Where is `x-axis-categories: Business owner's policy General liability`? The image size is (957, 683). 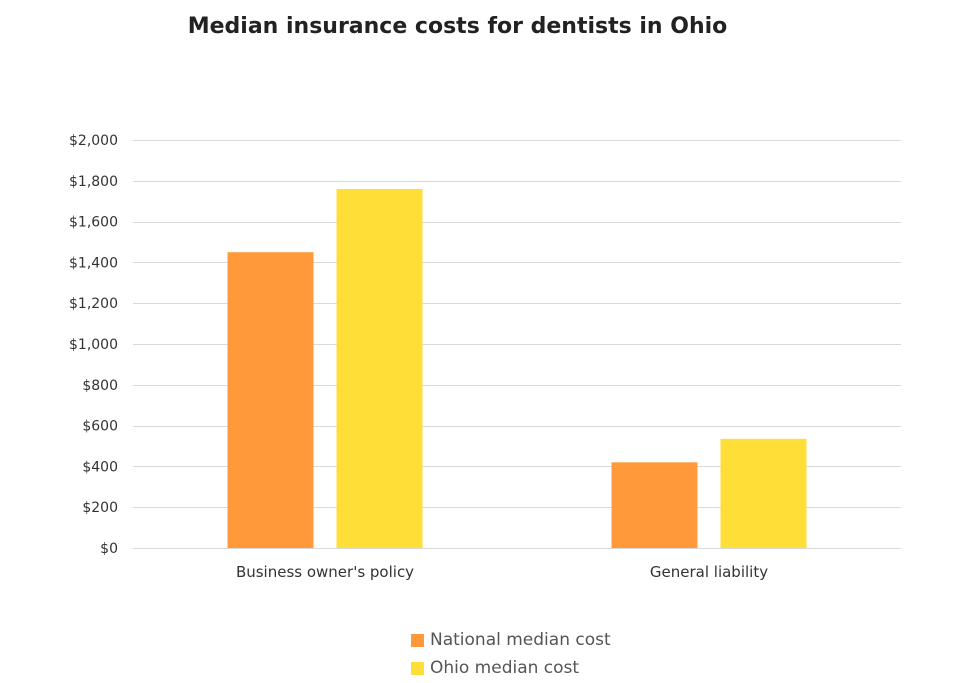 x-axis-categories: Business owner's policy General liability is located at coordinates (502, 572).